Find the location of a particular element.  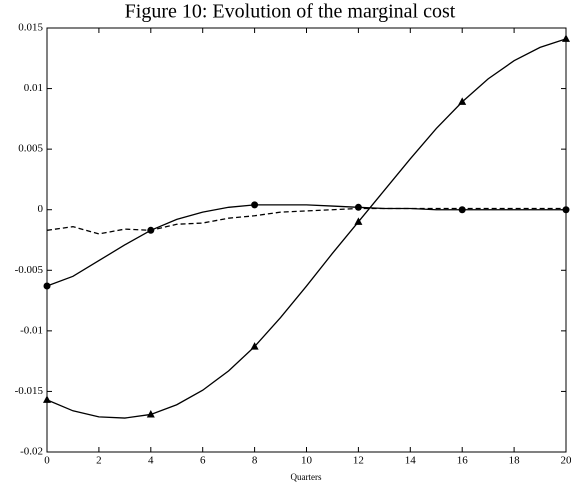

y-tick-label: -0.015 is located at coordinates (29, 391).